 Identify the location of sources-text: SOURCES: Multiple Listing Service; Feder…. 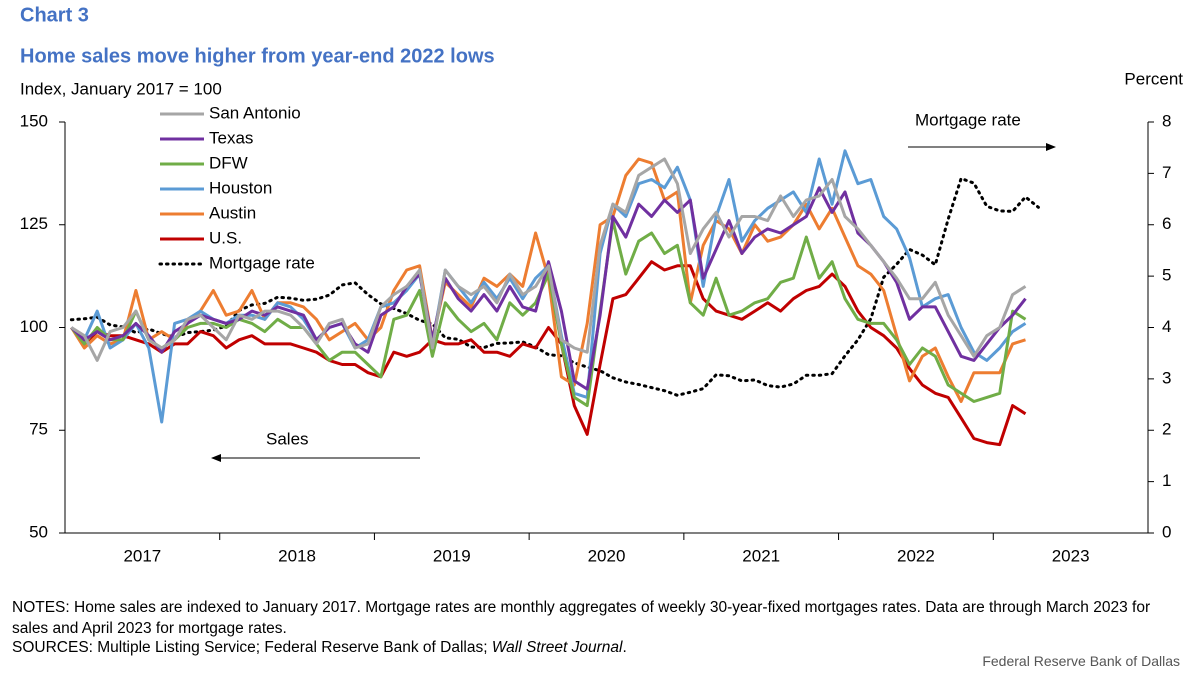
(252, 647).